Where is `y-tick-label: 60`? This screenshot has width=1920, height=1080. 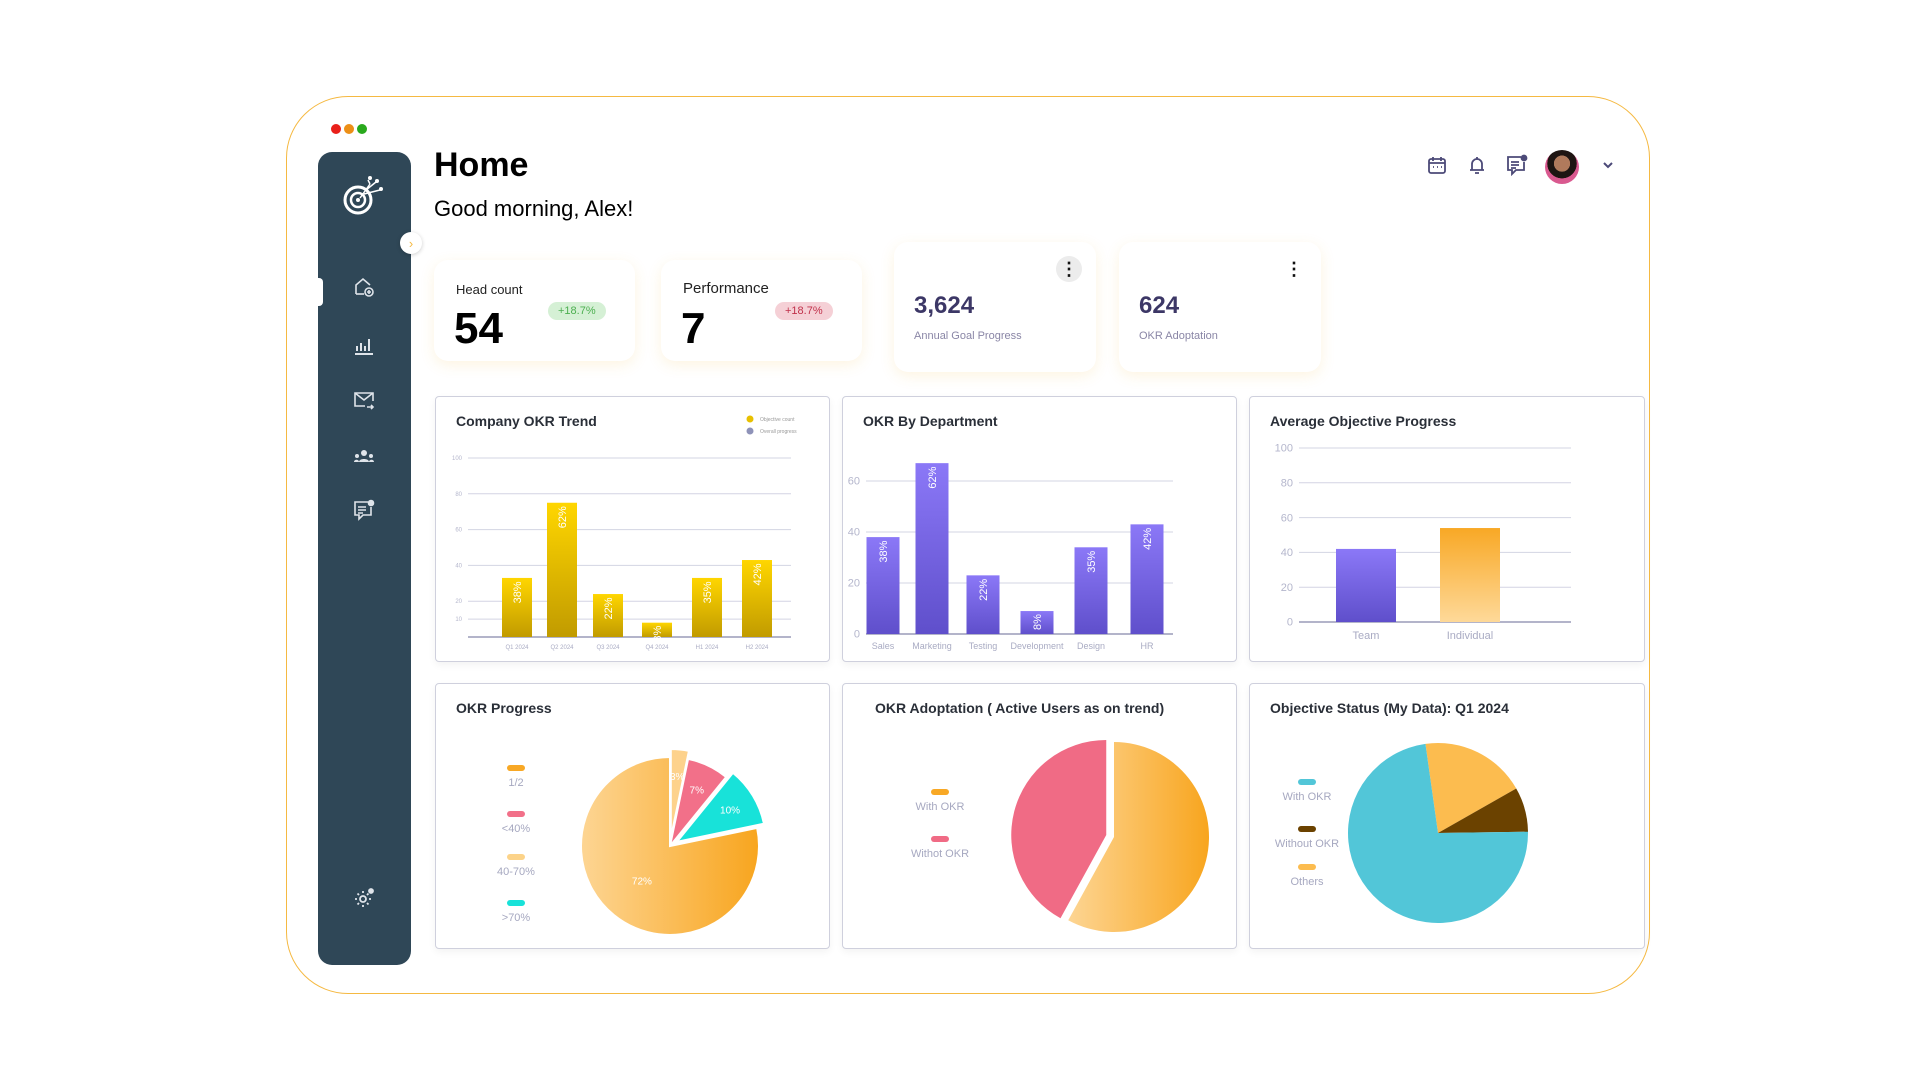 y-tick-label: 60 is located at coordinates (854, 482).